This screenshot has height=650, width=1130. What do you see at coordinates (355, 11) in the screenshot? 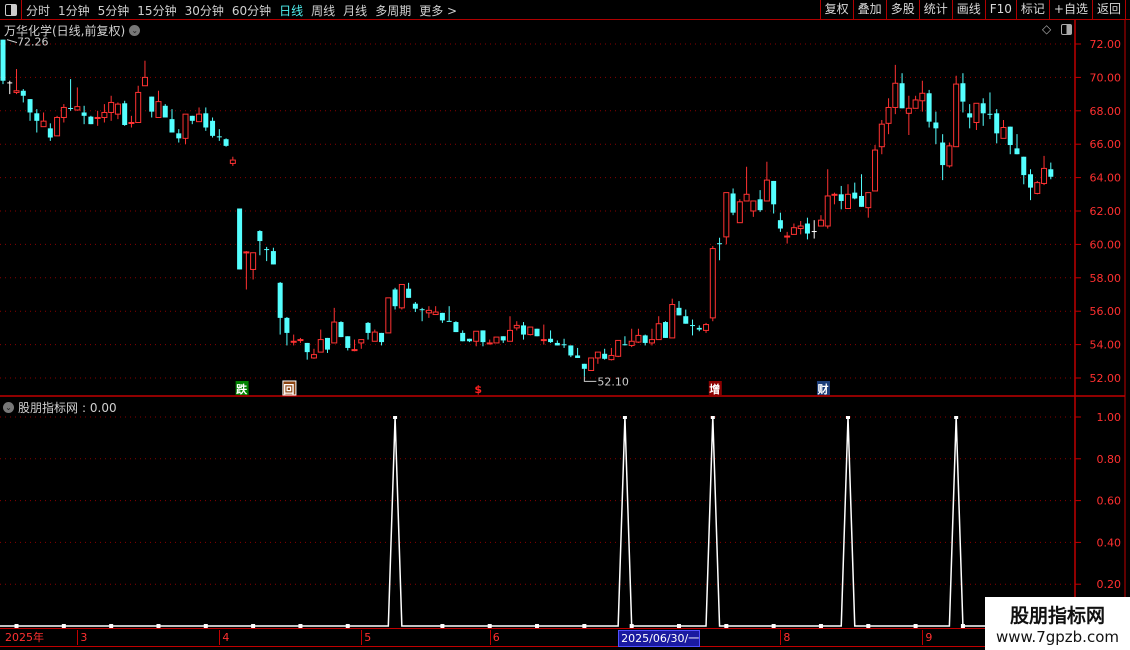
I see `period-tab: 月线` at bounding box center [355, 11].